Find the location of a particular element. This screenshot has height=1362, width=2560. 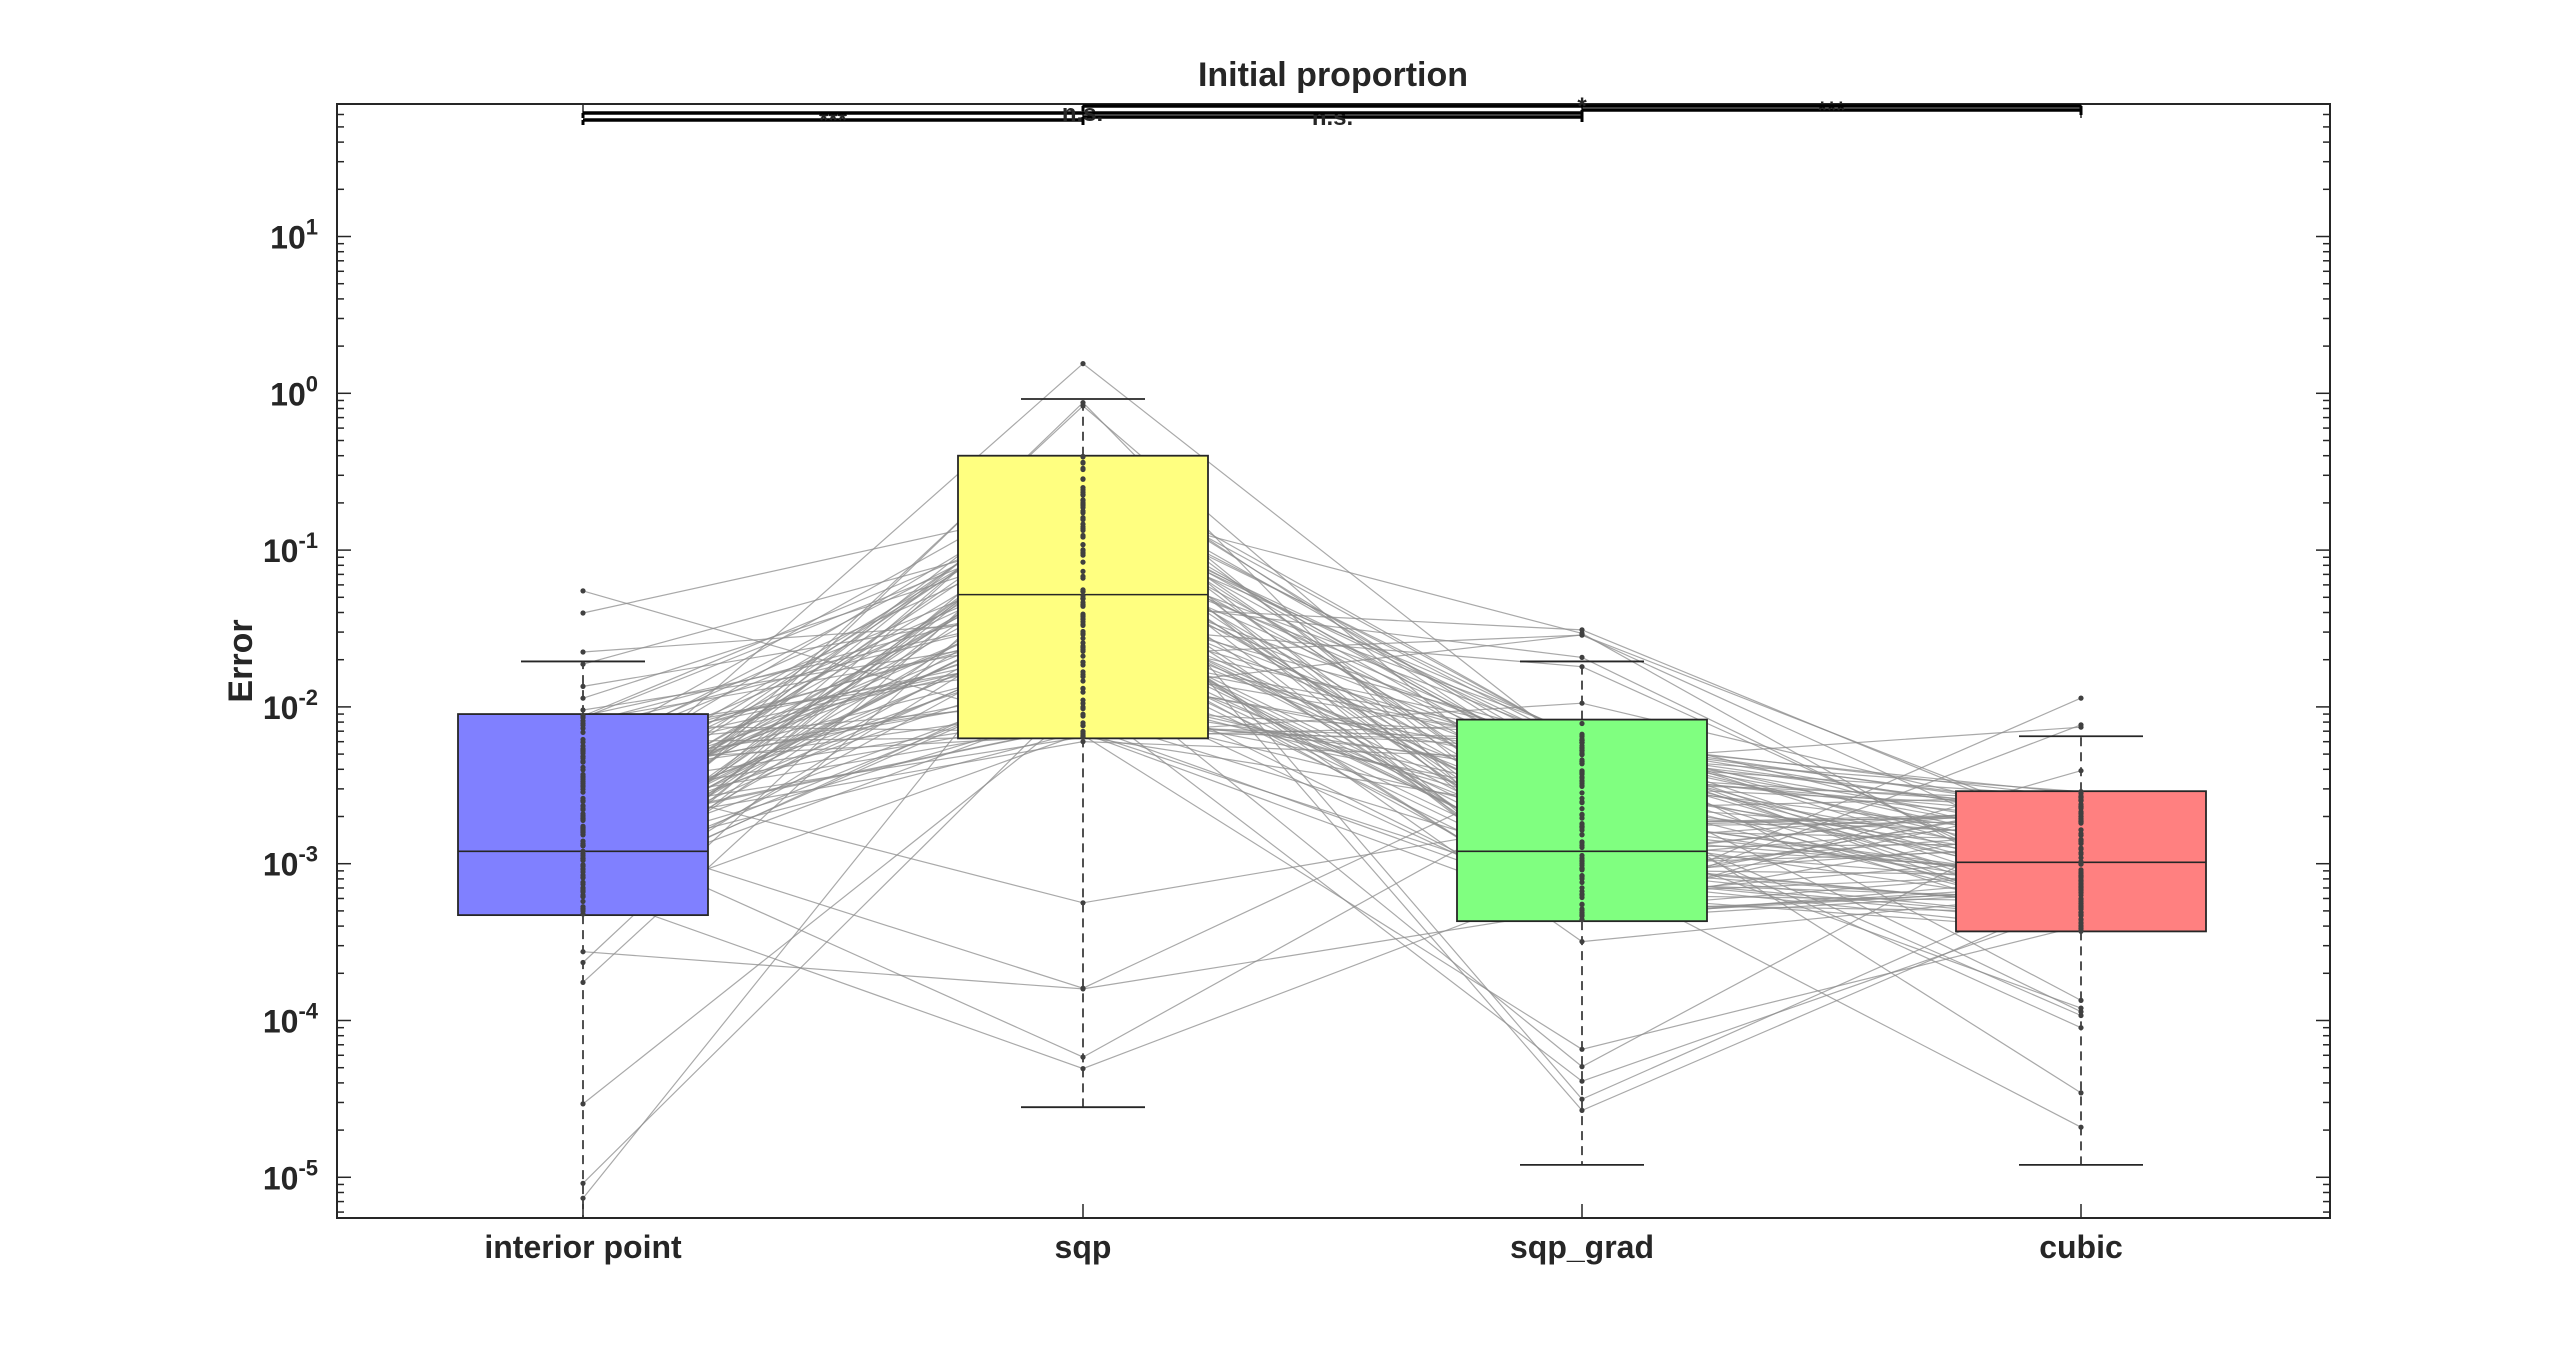

x-tick-label-sqp-grad: sqp_grad is located at coordinates (1582, 1247).